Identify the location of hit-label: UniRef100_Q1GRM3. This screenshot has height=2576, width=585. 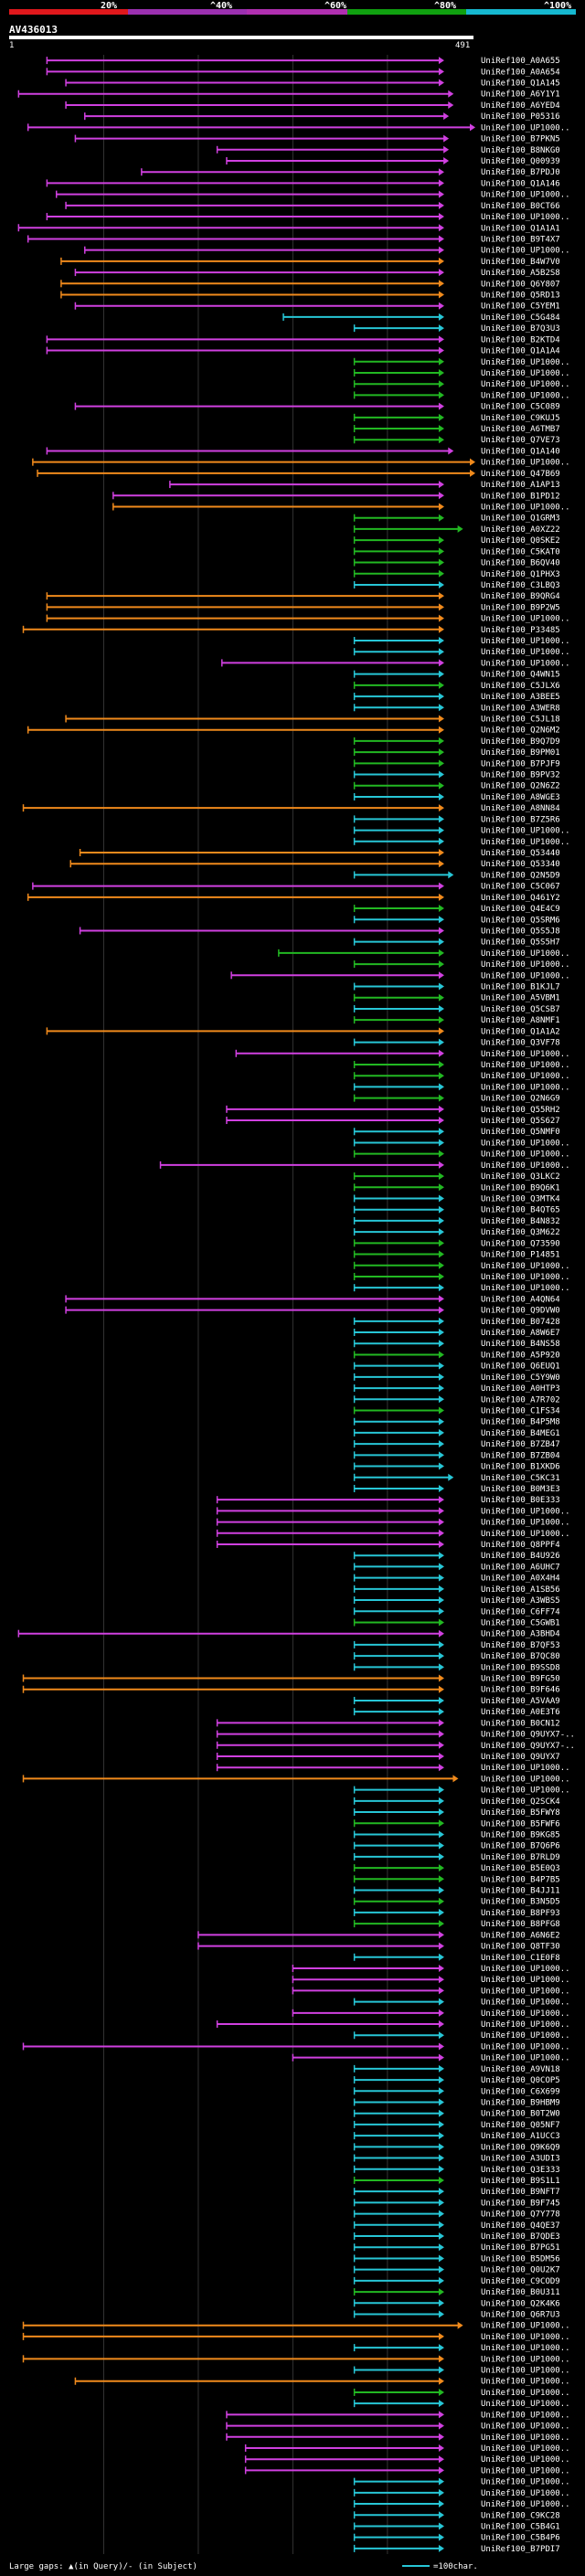
(520, 519).